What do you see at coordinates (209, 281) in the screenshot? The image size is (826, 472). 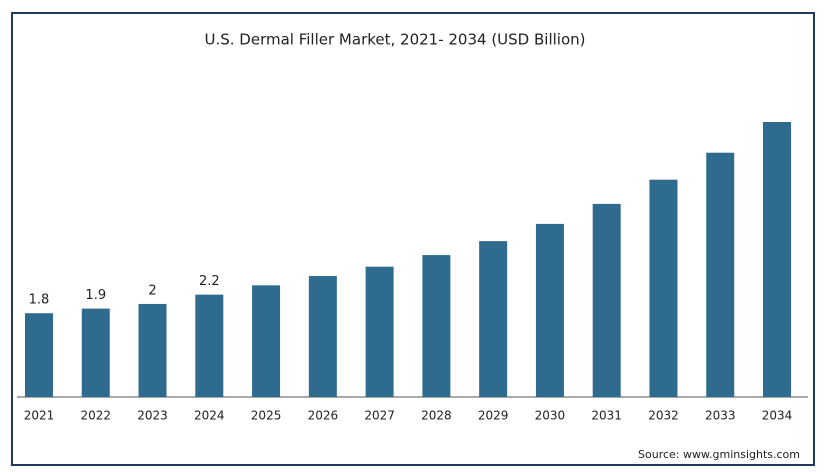 I see `value-label: 2.2` at bounding box center [209, 281].